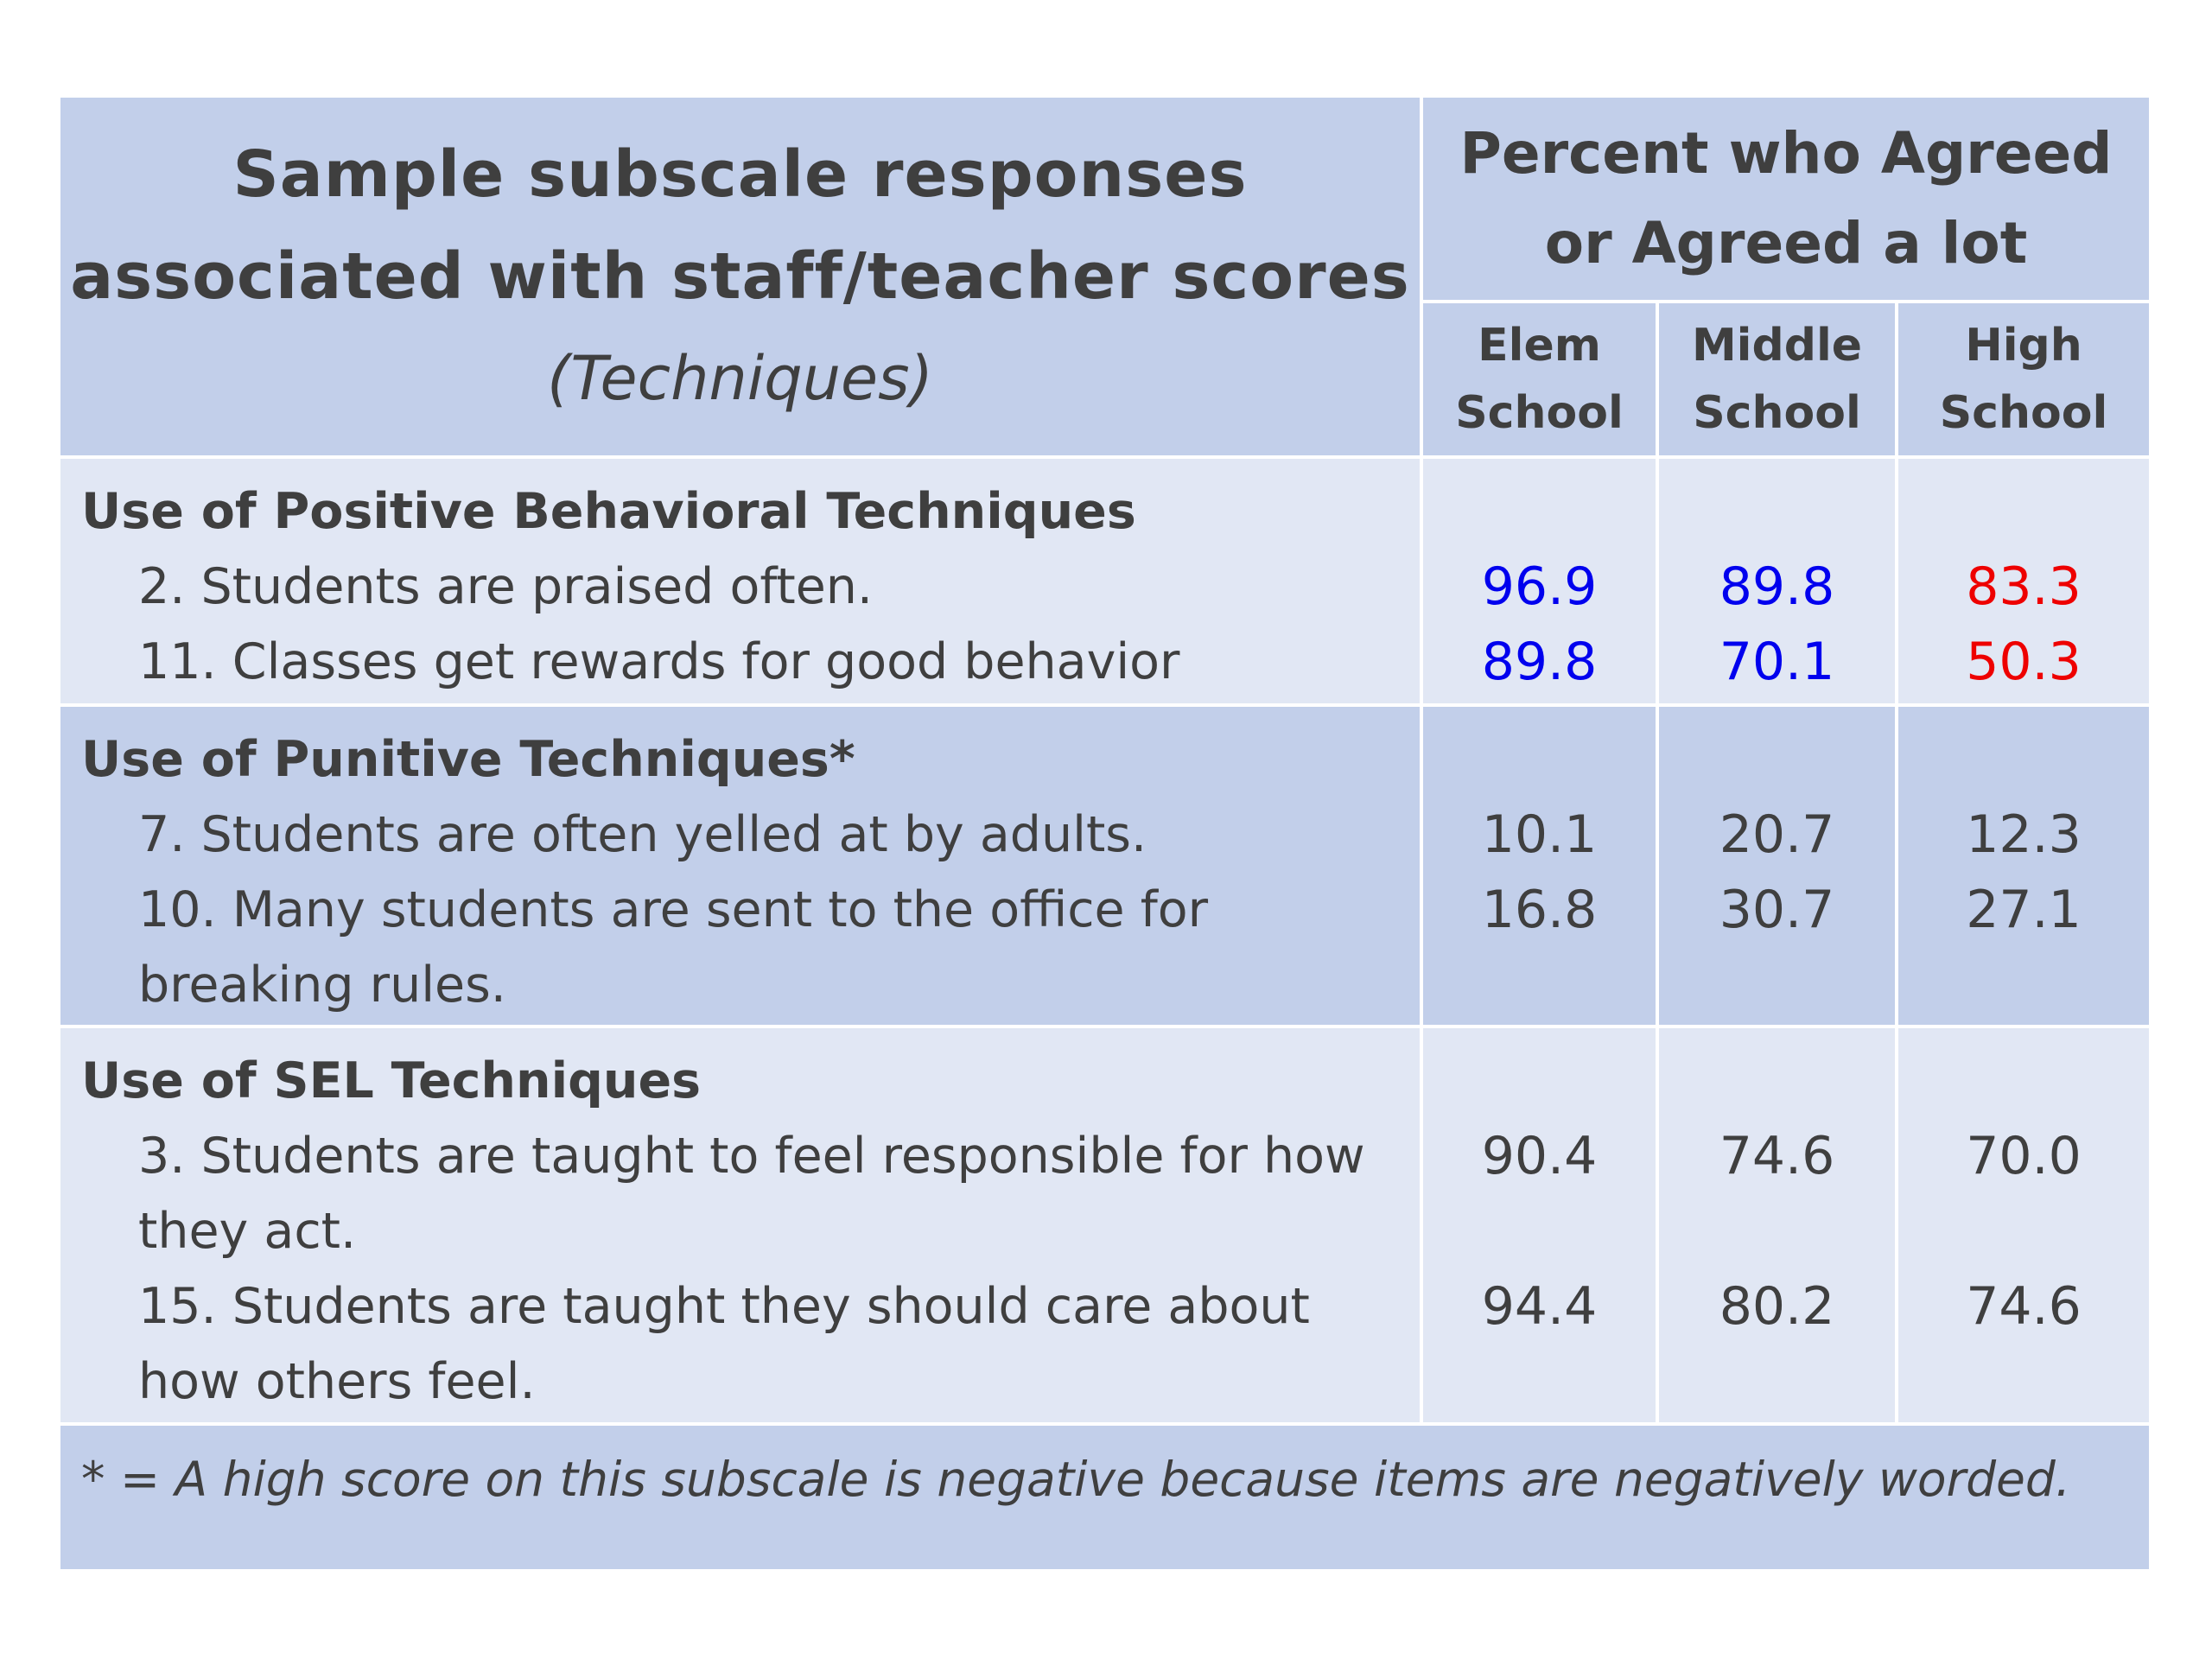 The image size is (2212, 1659). I want to click on column-header-elem: Elem School, so click(1539, 379).